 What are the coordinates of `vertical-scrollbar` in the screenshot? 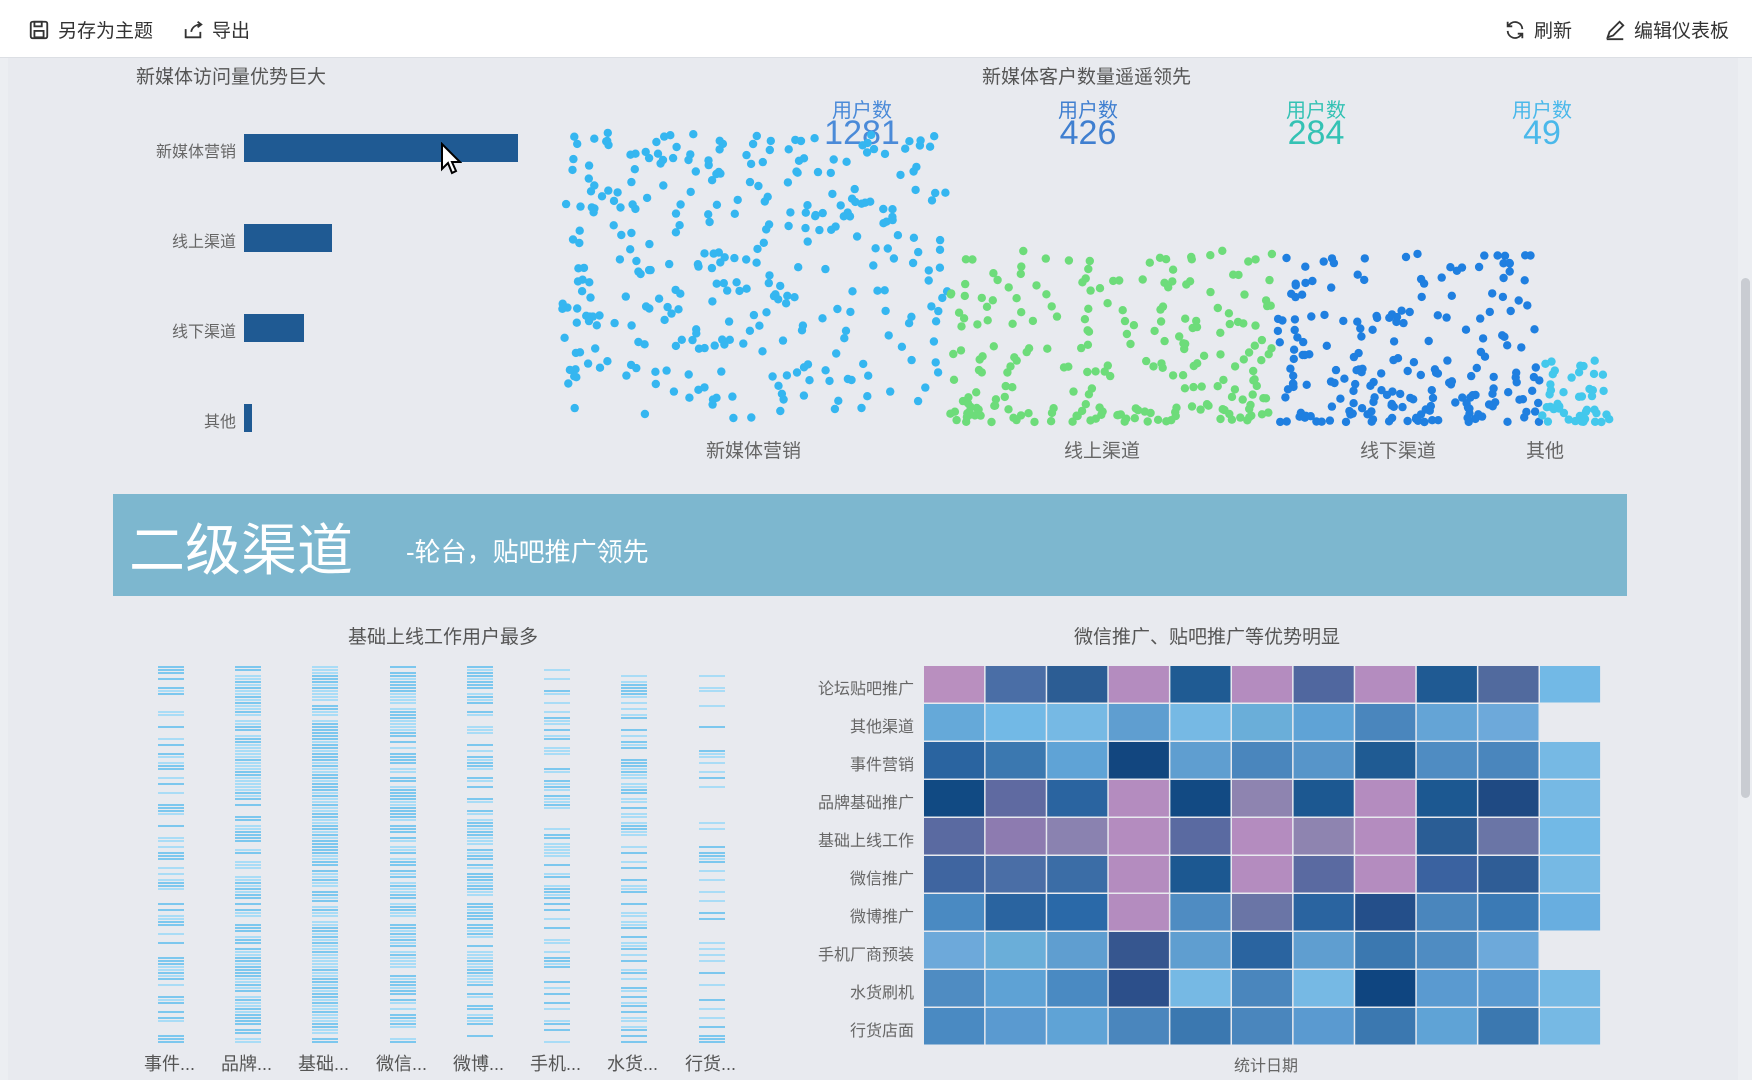 It's located at (1745, 569).